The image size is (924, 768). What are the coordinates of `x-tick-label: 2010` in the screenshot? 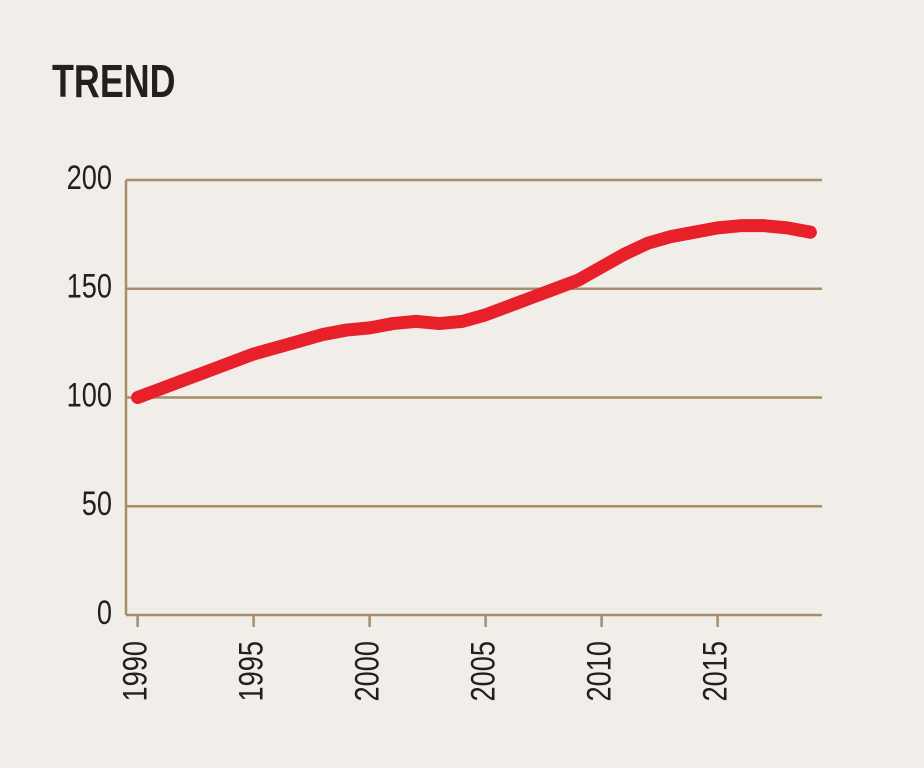 It's located at (599, 671).